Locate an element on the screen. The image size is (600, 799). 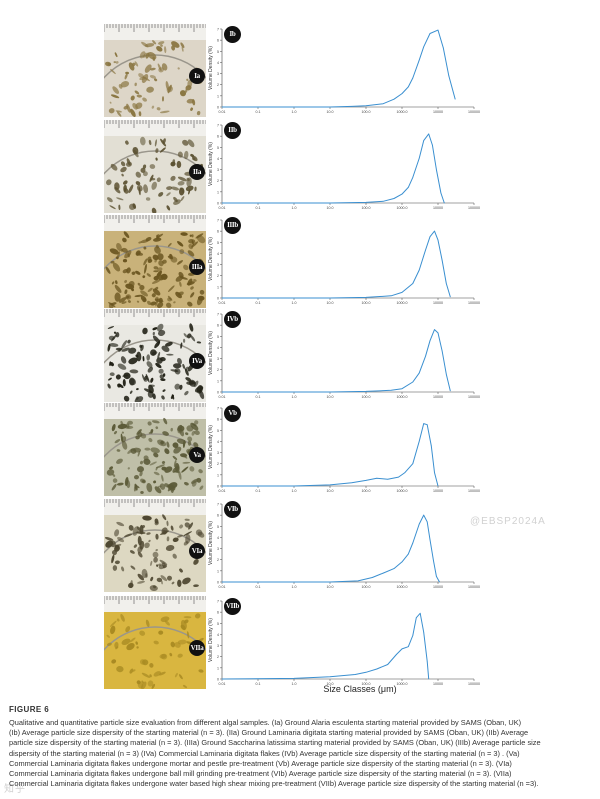
y-tick-label: 2 is located at coordinates (218, 464).